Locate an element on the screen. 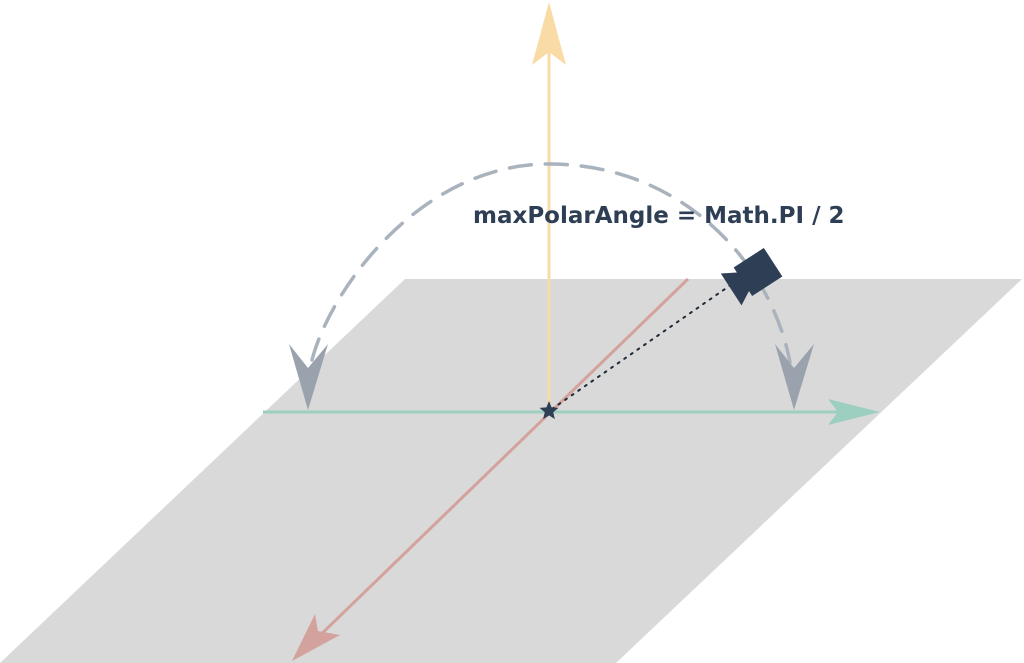 Image resolution: width=1024 pixels, height=663 pixels. x-axis-arrowhead is located at coordinates (854, 412).